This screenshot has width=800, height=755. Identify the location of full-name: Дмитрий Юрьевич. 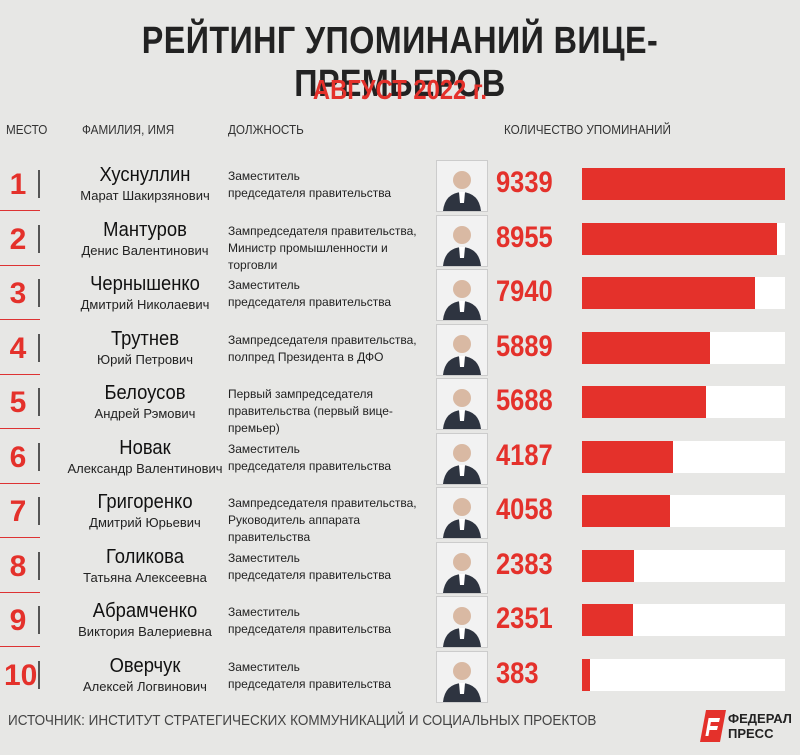
(145, 522).